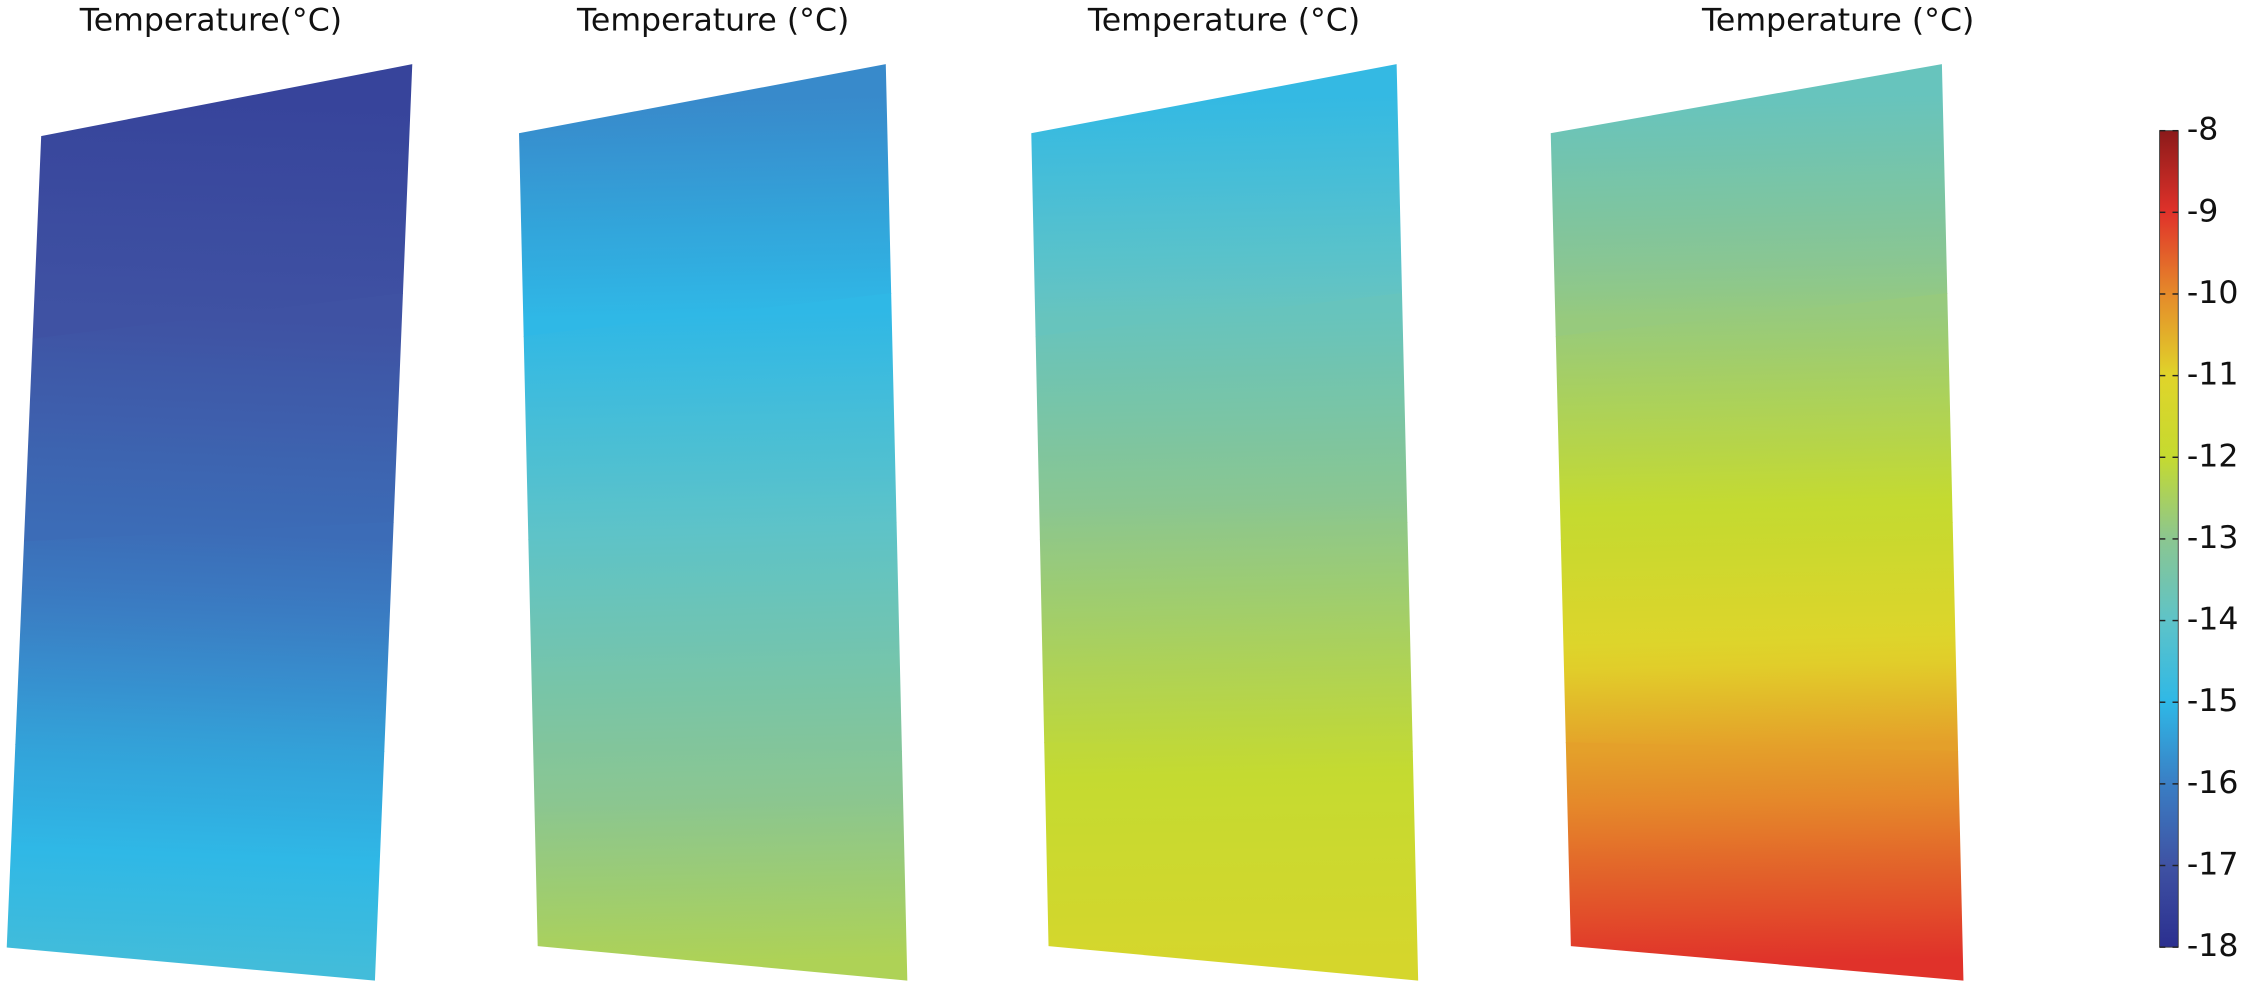 The image size is (2250, 986). What do you see at coordinates (2202, 130) in the screenshot?
I see `colorbar-tick-label: -8` at bounding box center [2202, 130].